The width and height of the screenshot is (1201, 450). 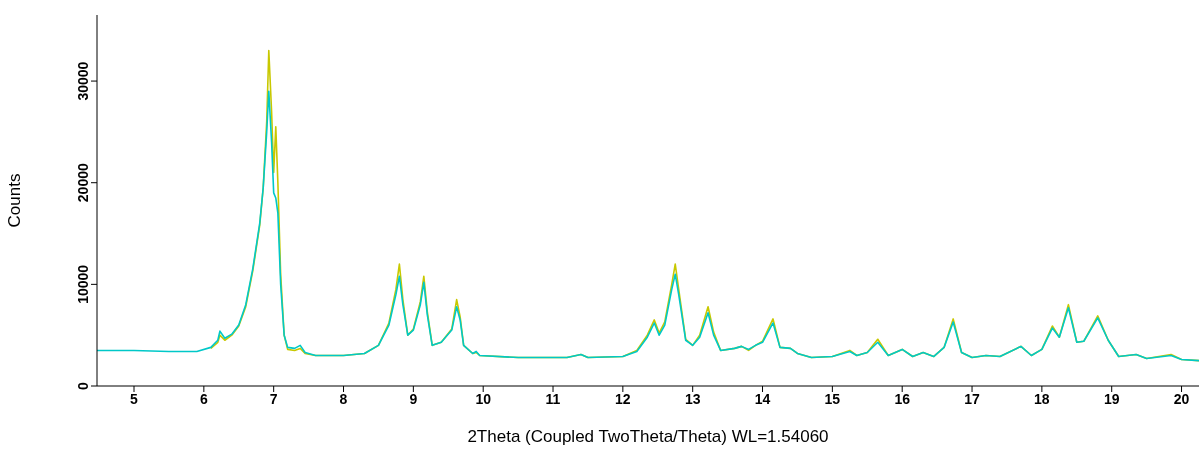 What do you see at coordinates (553, 398) in the screenshot?
I see `x-tick-label: 11` at bounding box center [553, 398].